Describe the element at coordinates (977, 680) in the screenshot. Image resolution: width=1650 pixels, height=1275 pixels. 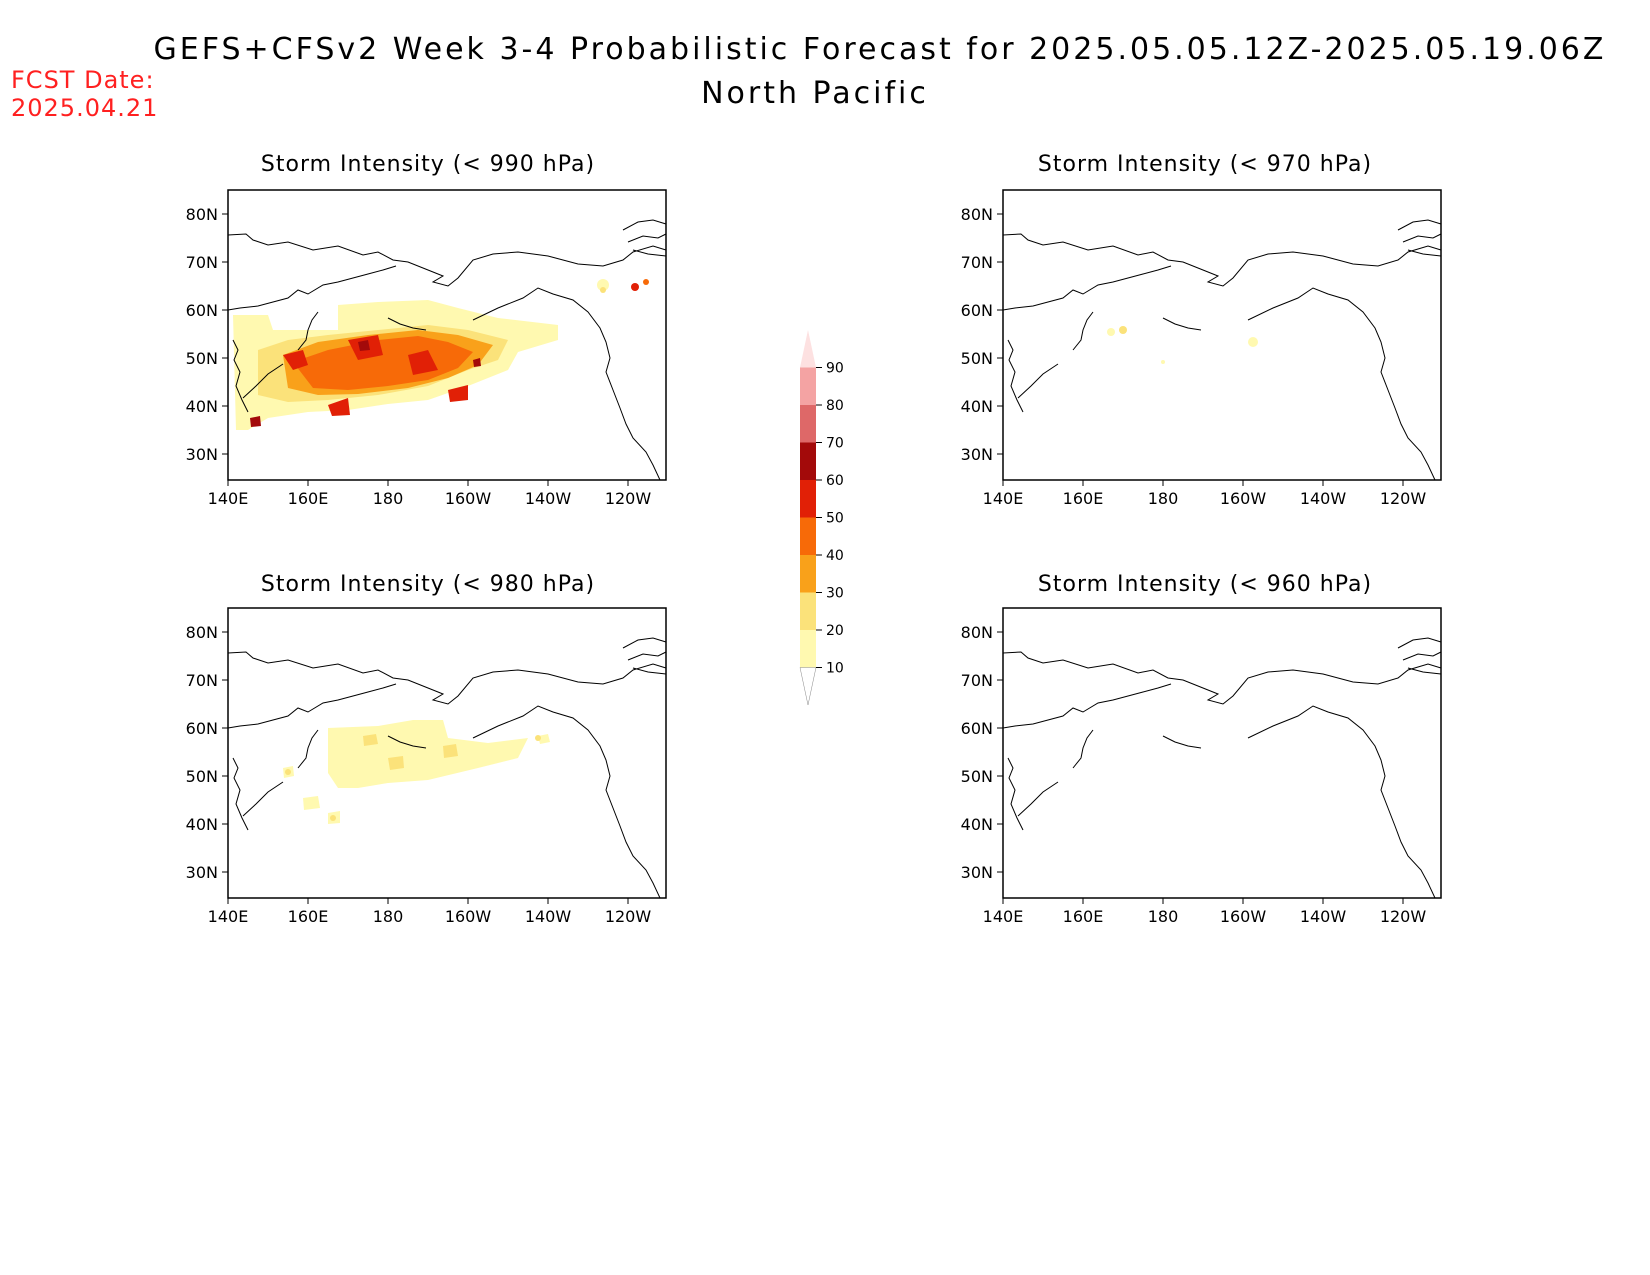
I see `lat-tick-label: 70N` at that location.